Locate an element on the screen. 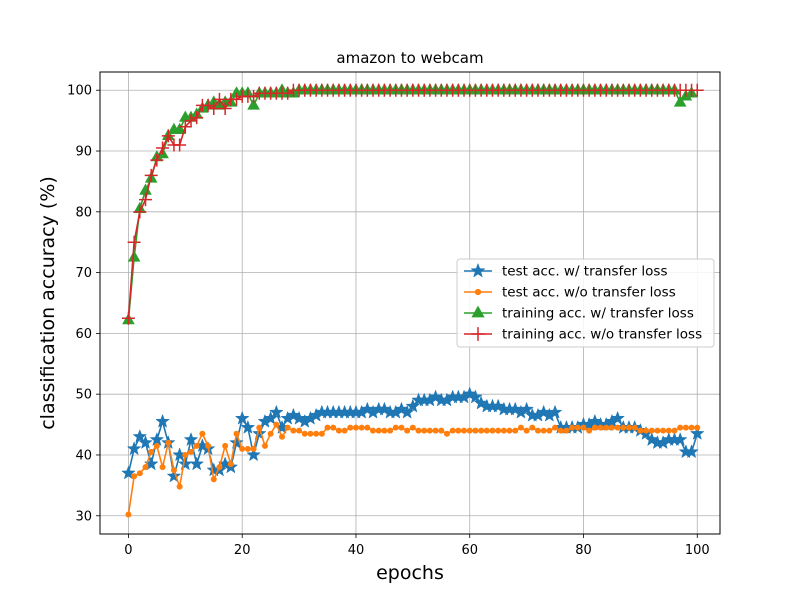 Image resolution: width=800 pixels, height=600 pixels. legend-item: training acc. w/ transfer loss is located at coordinates (579, 314).